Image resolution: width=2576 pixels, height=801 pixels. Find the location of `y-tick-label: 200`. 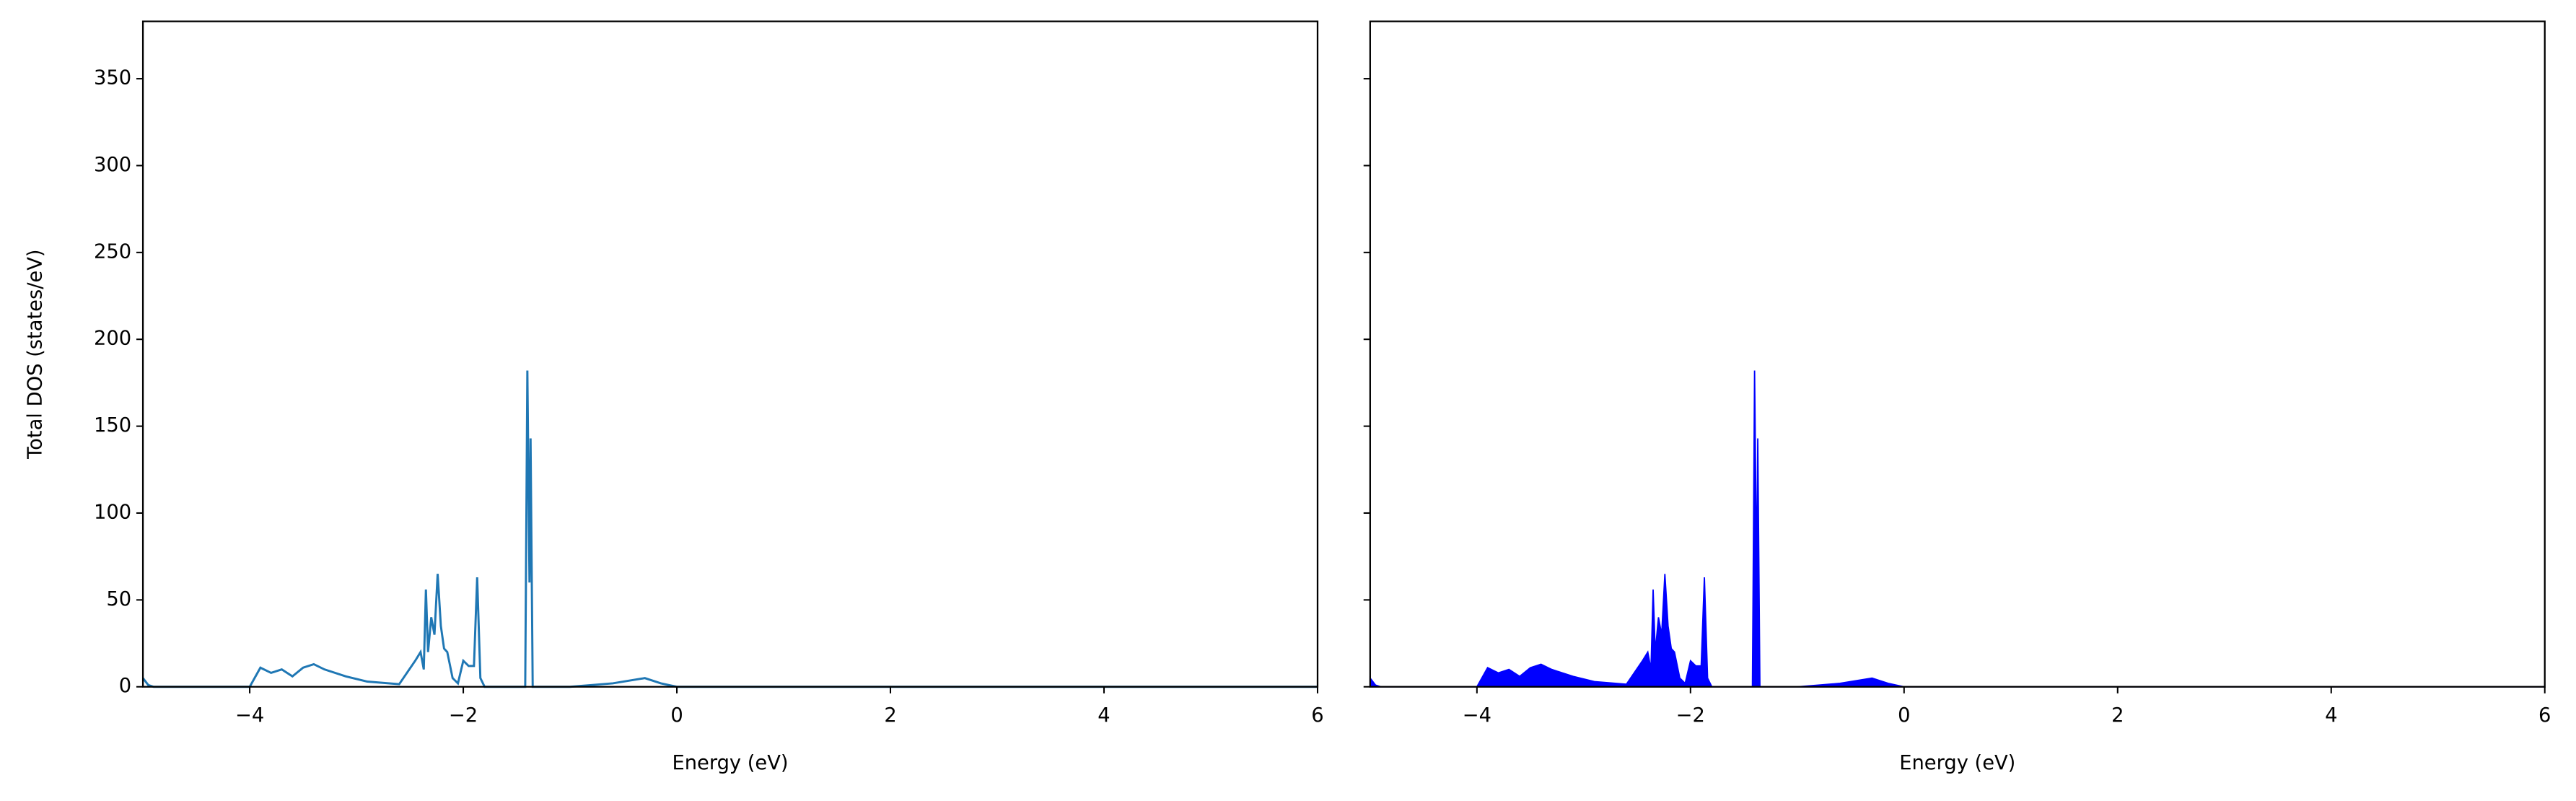

y-tick-label: 200 is located at coordinates (112, 339).